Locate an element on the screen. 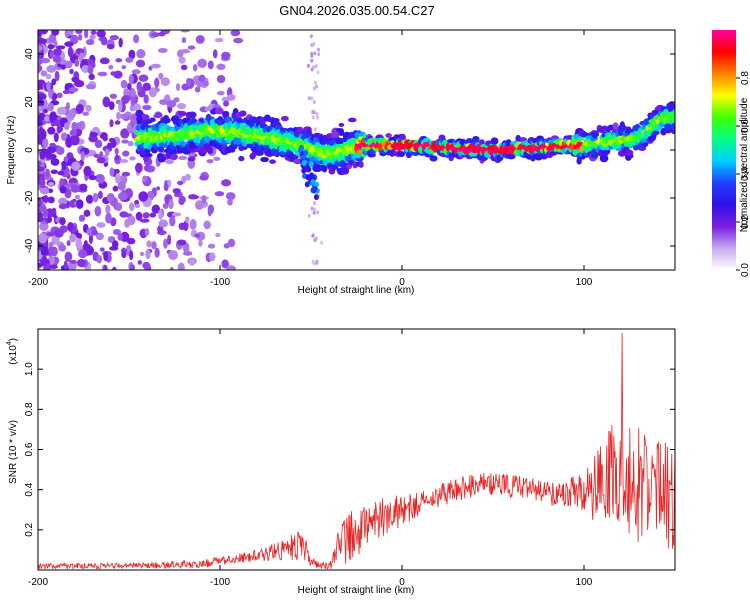 The image size is (750, 600). y-tick-label: 0.8 is located at coordinates (29, 409).